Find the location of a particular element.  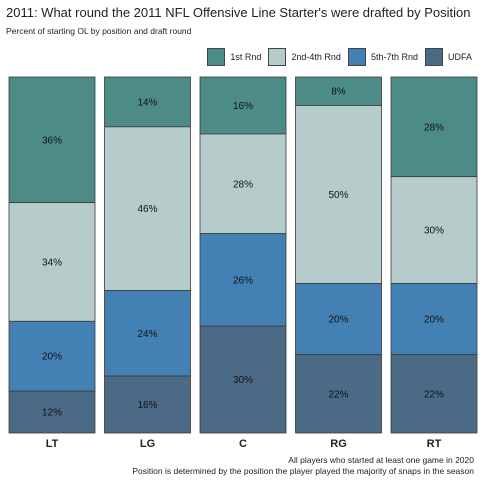

bar-segment-c-2nd-4th-rnd is located at coordinates (243, 184).